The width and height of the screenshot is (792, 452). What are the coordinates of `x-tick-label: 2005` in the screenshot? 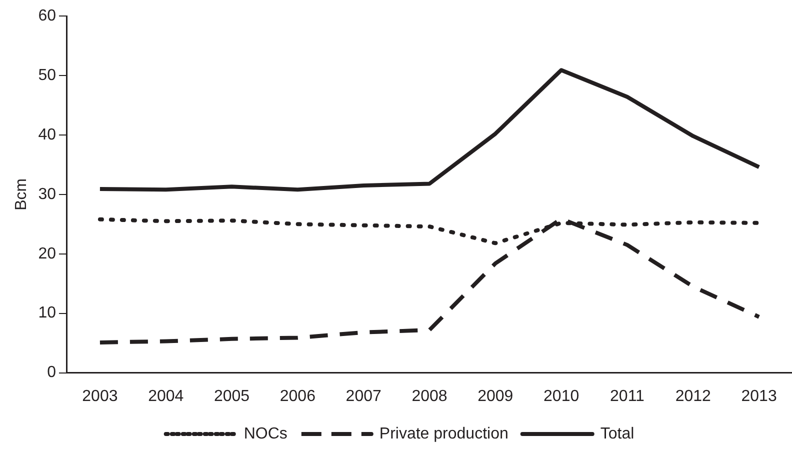 It's located at (232, 396).